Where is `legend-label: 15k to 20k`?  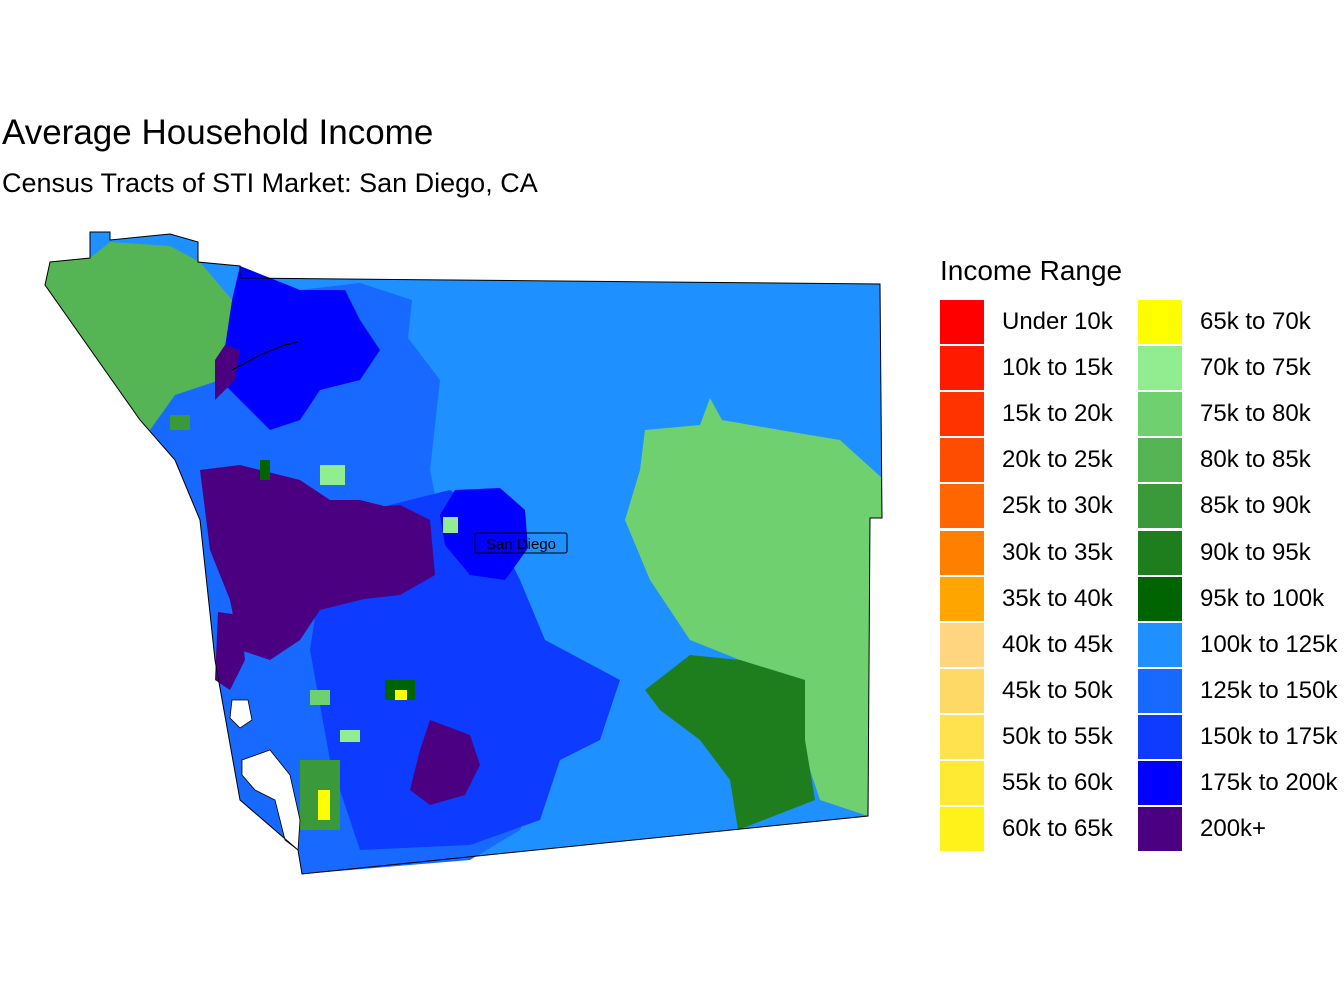
legend-label: 15k to 20k is located at coordinates (1057, 414).